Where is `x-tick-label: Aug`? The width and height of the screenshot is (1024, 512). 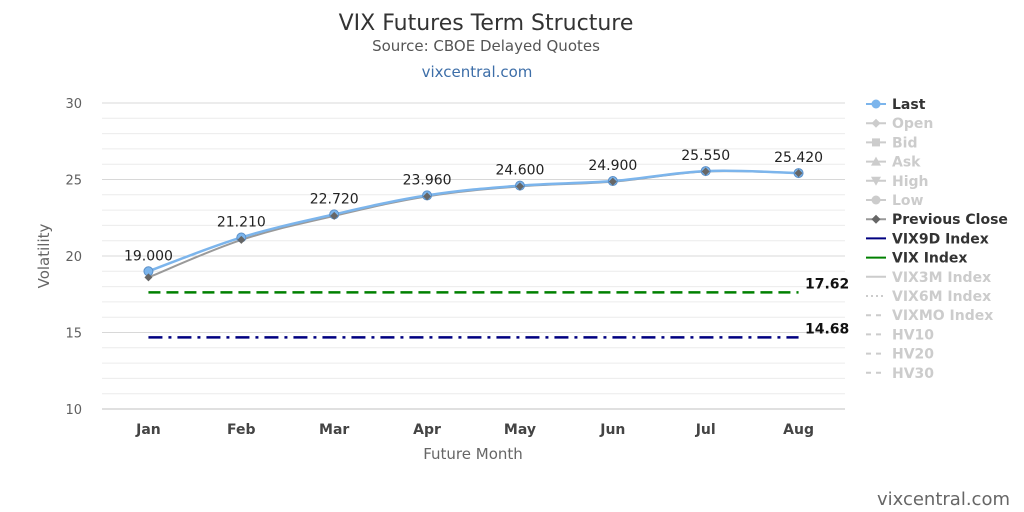
x-tick-label: Aug is located at coordinates (798, 430).